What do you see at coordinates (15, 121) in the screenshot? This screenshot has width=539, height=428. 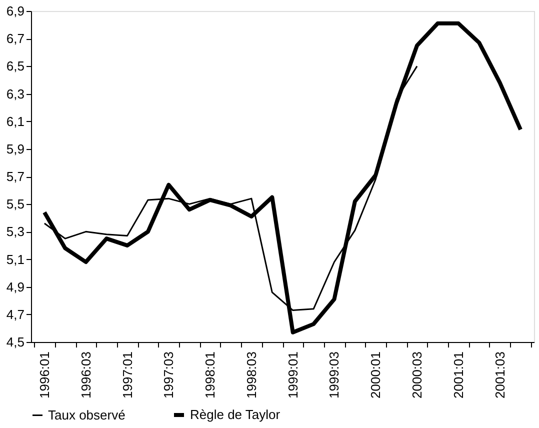 I see `y-tick-label: 6,1` at bounding box center [15, 121].